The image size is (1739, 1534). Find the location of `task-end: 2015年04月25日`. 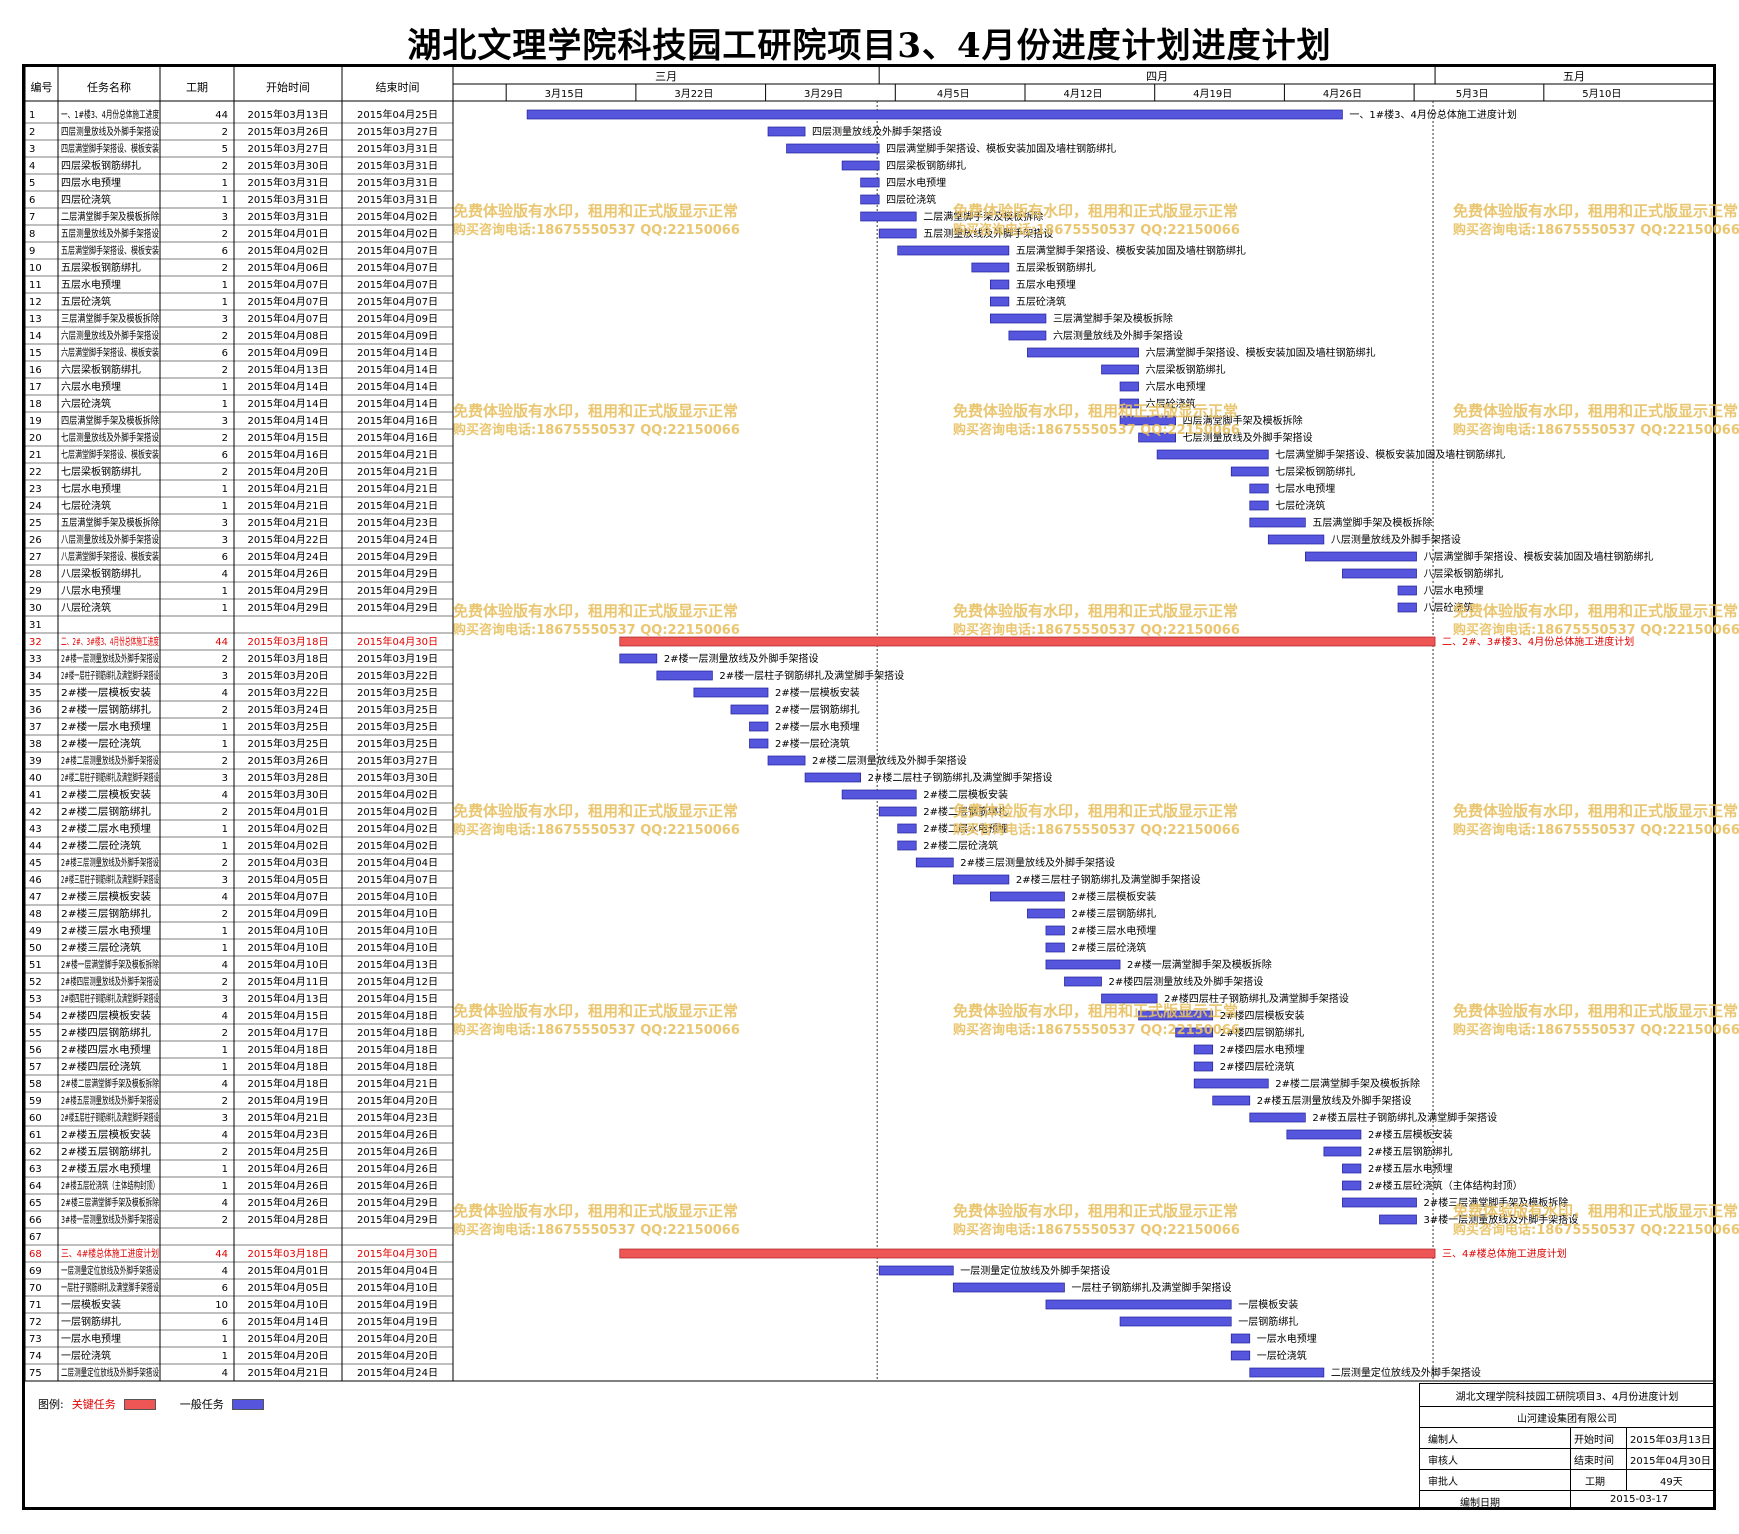

task-end: 2015年04月25日 is located at coordinates (397, 114).